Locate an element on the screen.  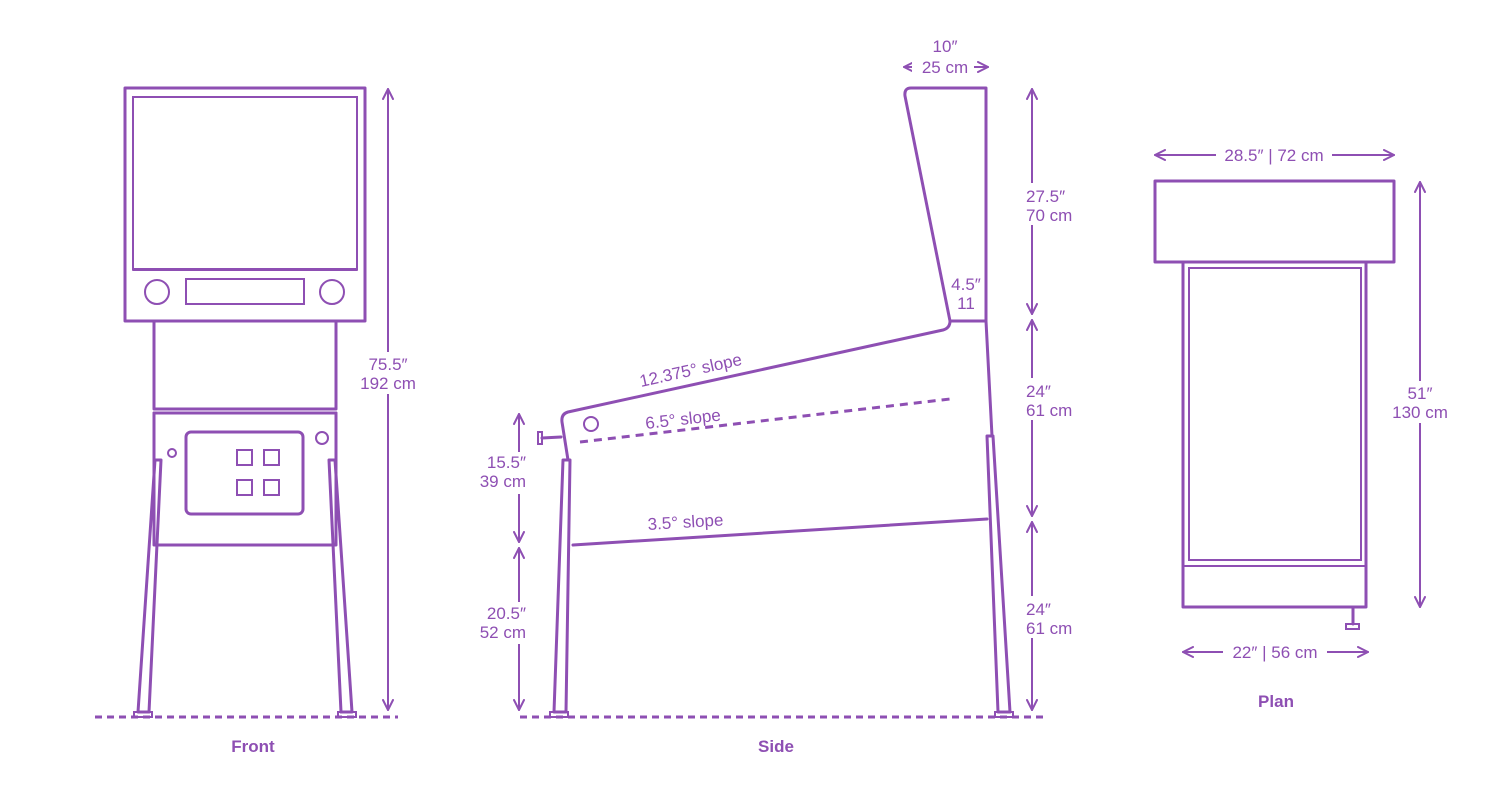
front-height-in: 75.5″ is located at coordinates (387, 364).